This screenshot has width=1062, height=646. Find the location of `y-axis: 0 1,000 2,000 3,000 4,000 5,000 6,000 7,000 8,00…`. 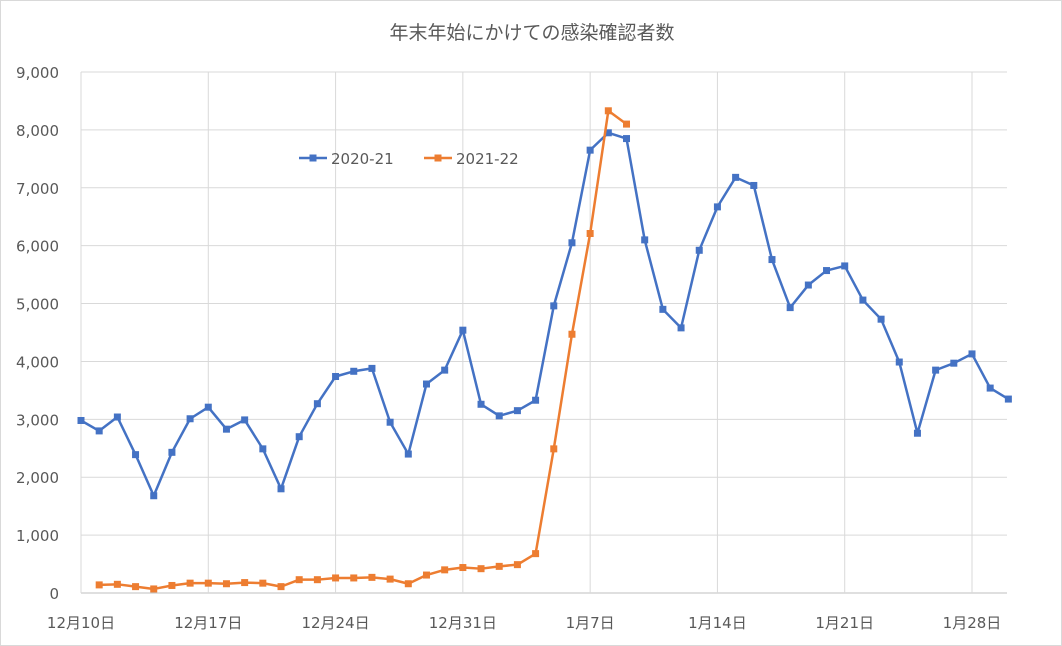

y-axis: 0 1,000 2,000 3,000 4,000 5,000 6,000 7,000 8,00… is located at coordinates (37, 333).